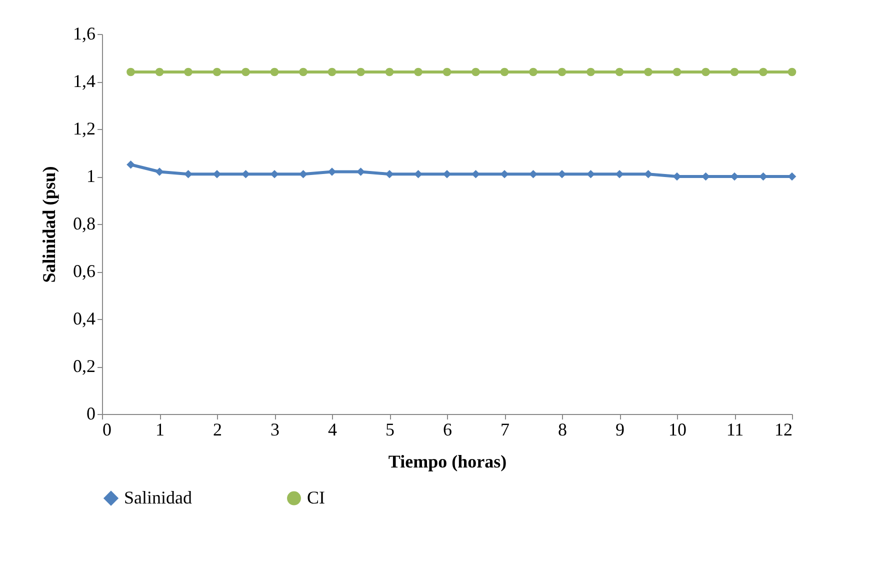  I want to click on y-tick-label: 0,4, so click(84, 318).